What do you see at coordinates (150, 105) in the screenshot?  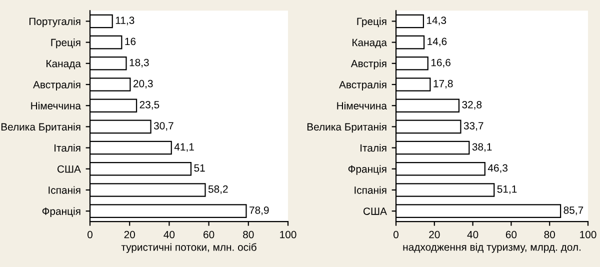 I see `data-label: 23,5` at bounding box center [150, 105].